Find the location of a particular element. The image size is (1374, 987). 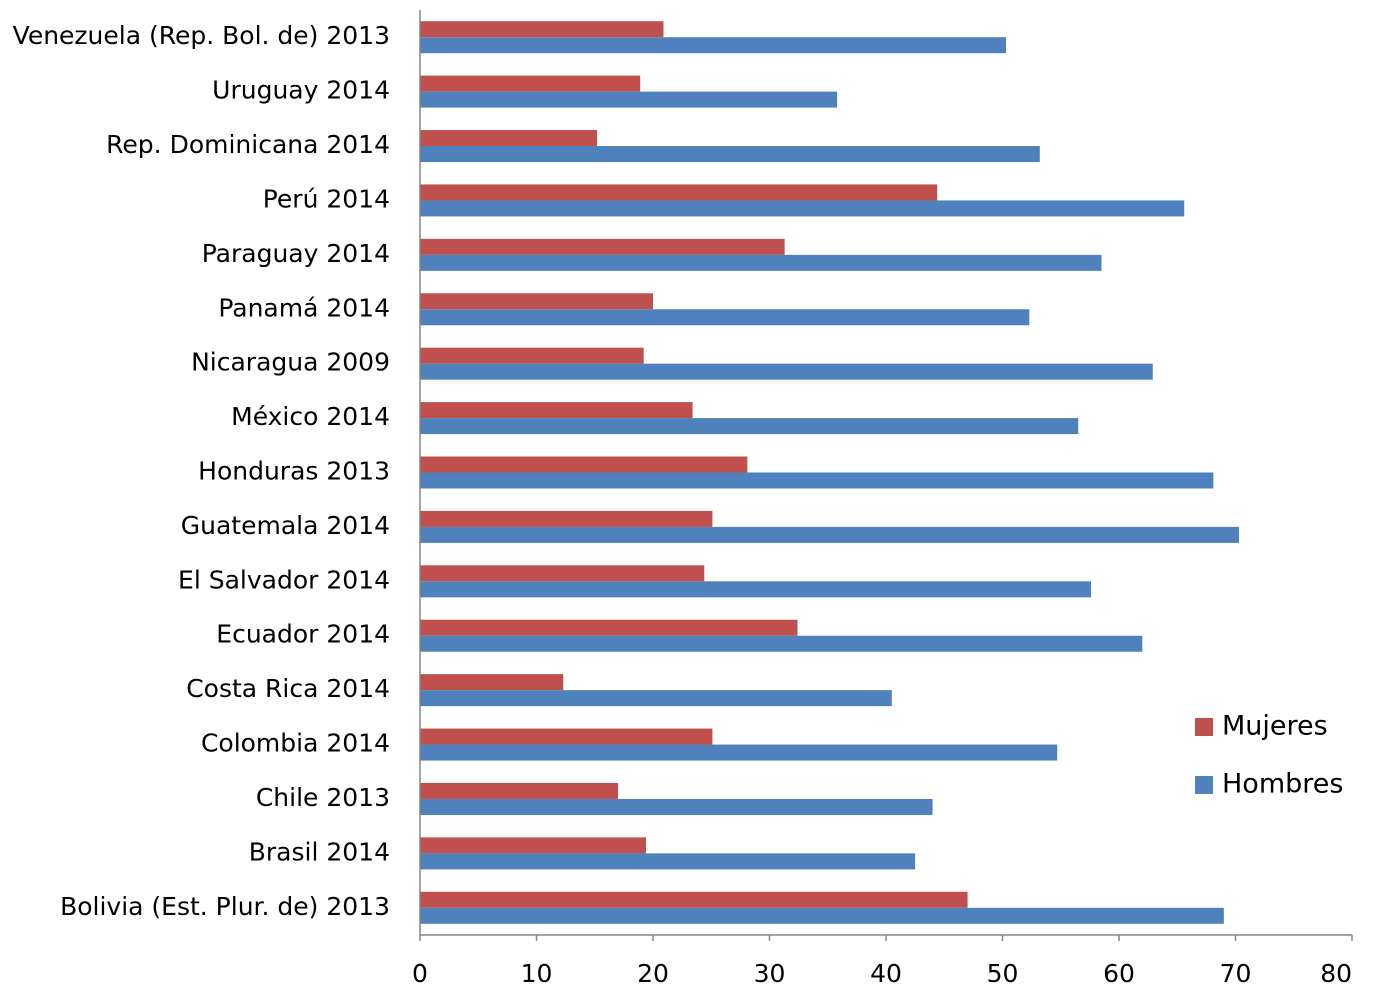

x-tick-label: 30 is located at coordinates (770, 973).